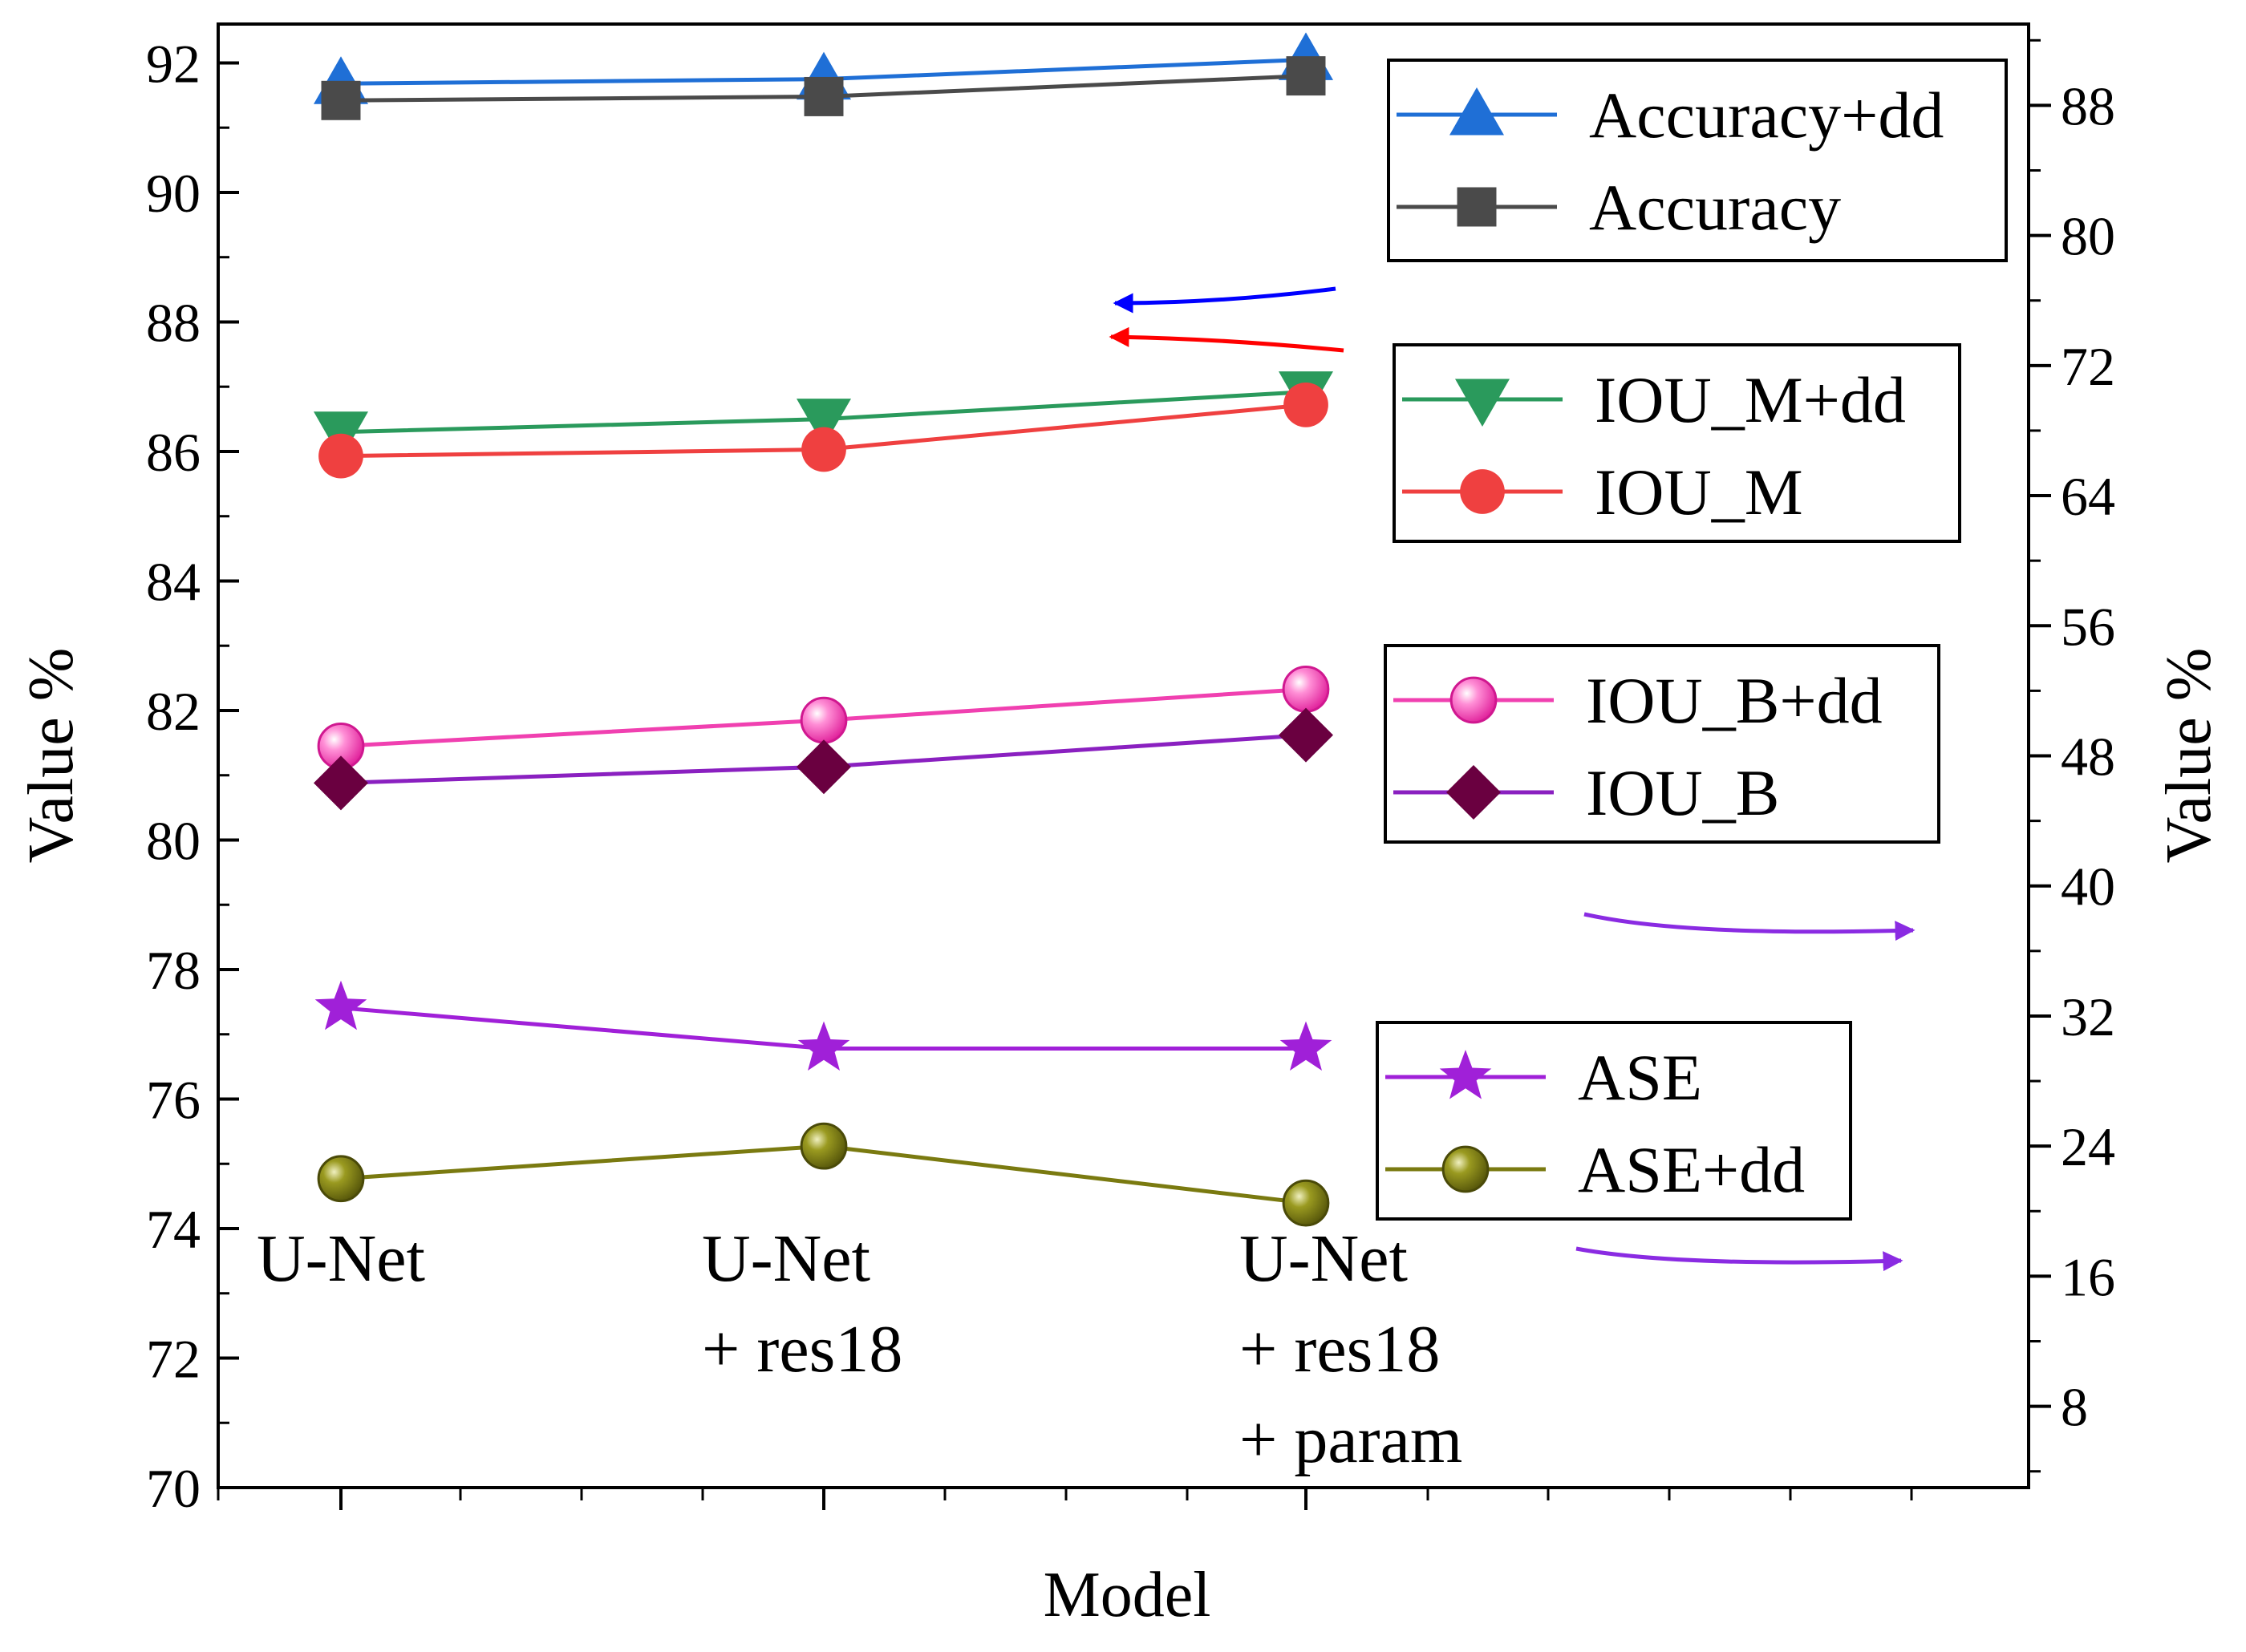 Image resolution: width=2246 pixels, height=1652 pixels. Describe the element at coordinates (2088, 626) in the screenshot. I see `right-tick-label: 56` at that location.